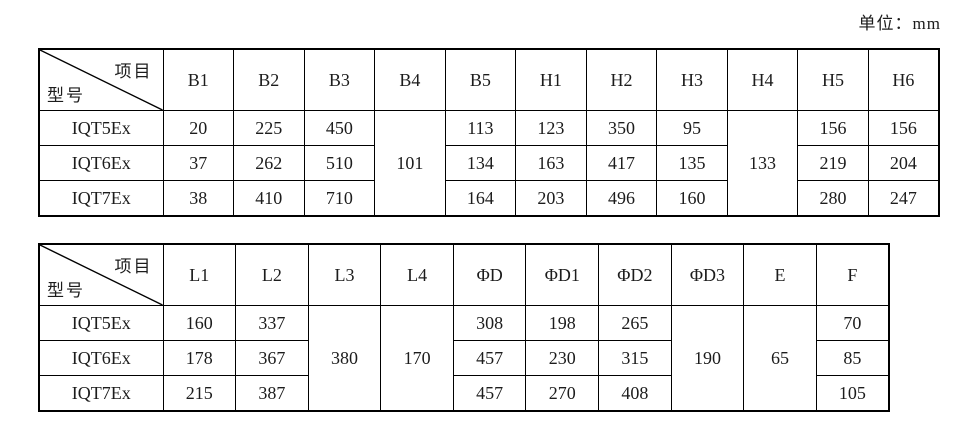 The width and height of the screenshot is (979, 427). What do you see at coordinates (199, 358) in the screenshot?
I see `value-cell: 178` at bounding box center [199, 358].